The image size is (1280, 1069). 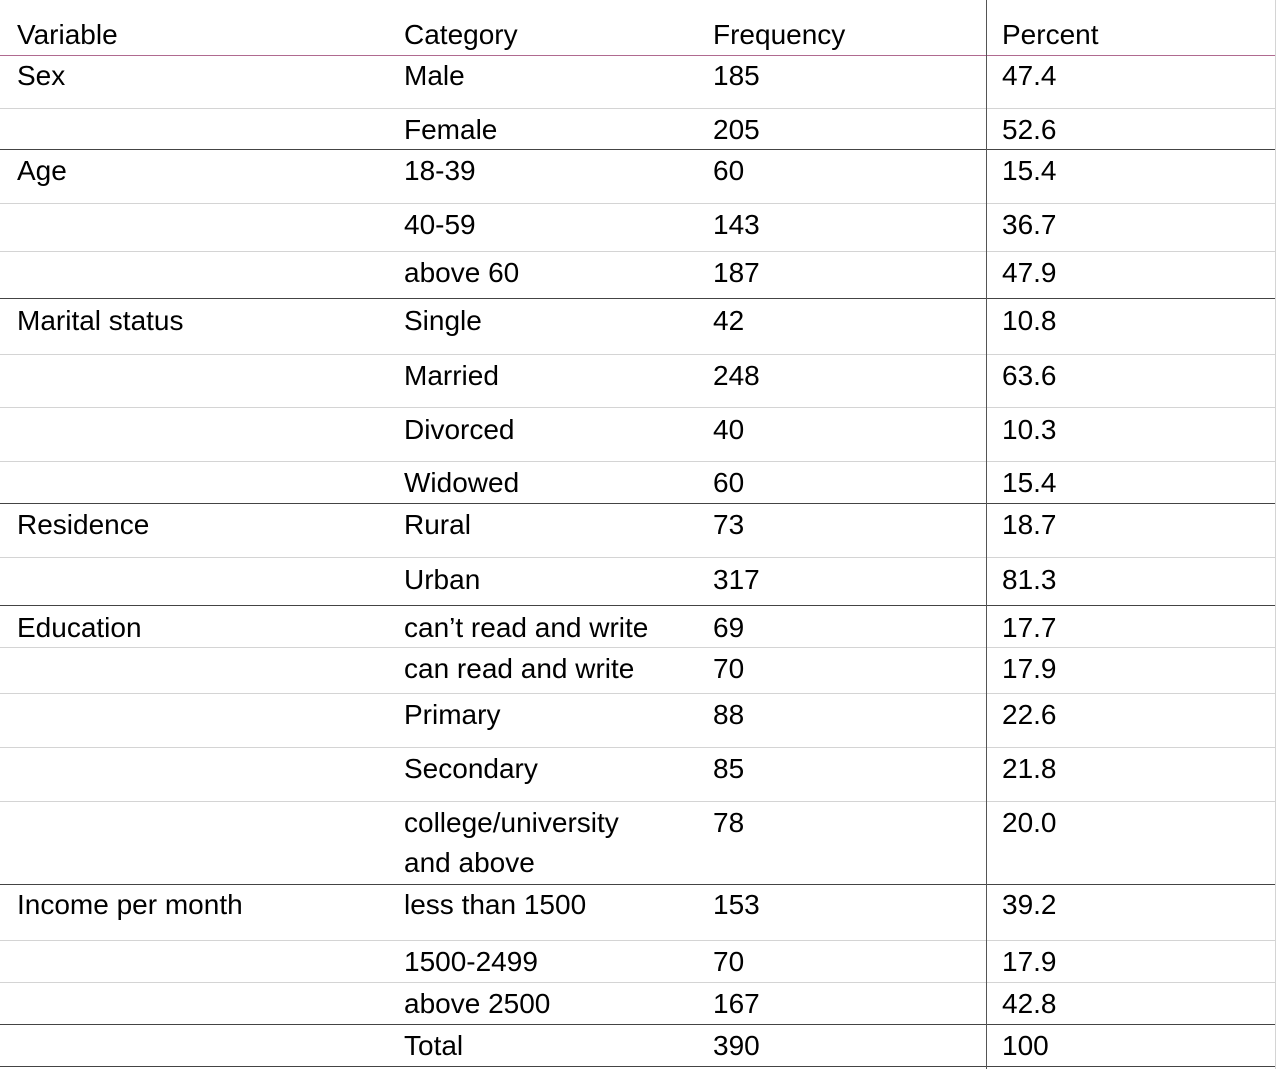 I want to click on cell-category: Secondary, so click(x=471, y=768).